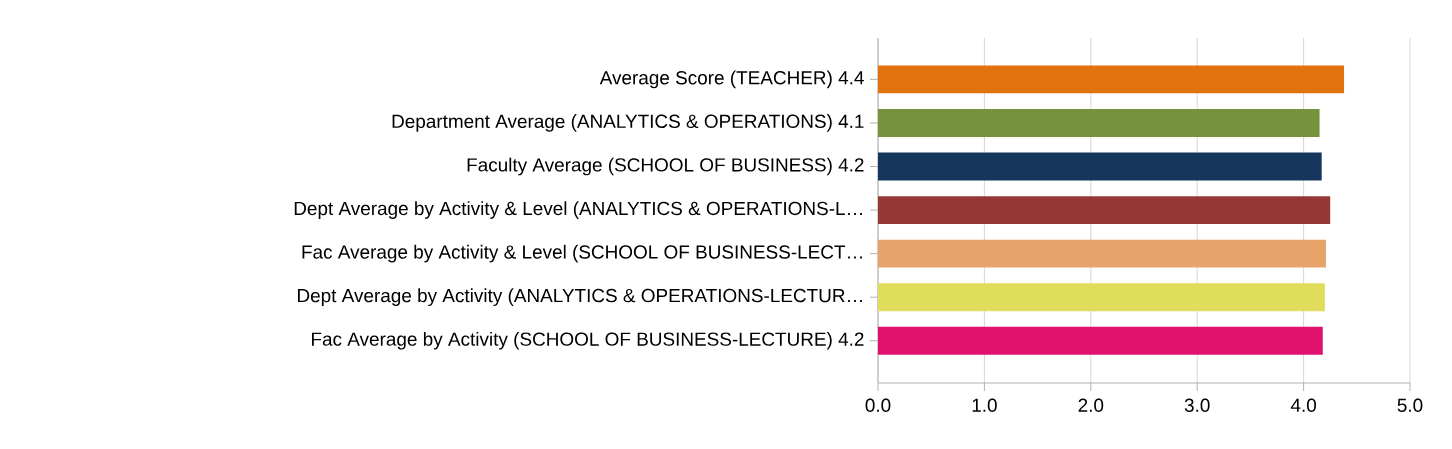 This screenshot has width=1452, height=449. What do you see at coordinates (1197, 405) in the screenshot?
I see `x-tick-label: 3.0` at bounding box center [1197, 405].